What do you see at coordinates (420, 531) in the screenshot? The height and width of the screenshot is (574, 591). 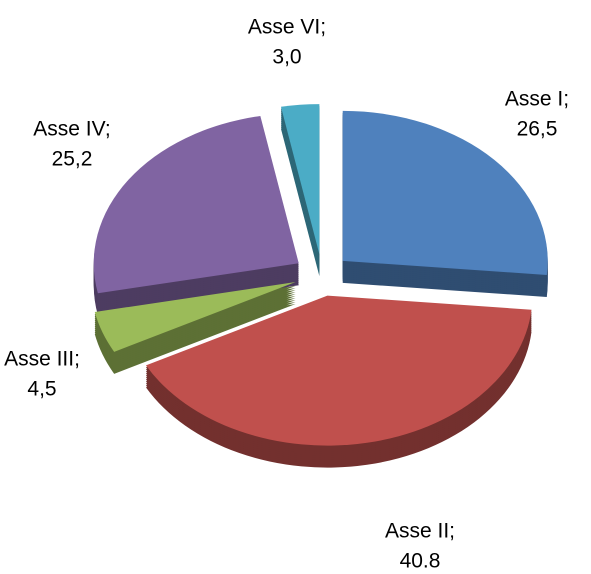 I see `category-label: Asse II;` at bounding box center [420, 531].